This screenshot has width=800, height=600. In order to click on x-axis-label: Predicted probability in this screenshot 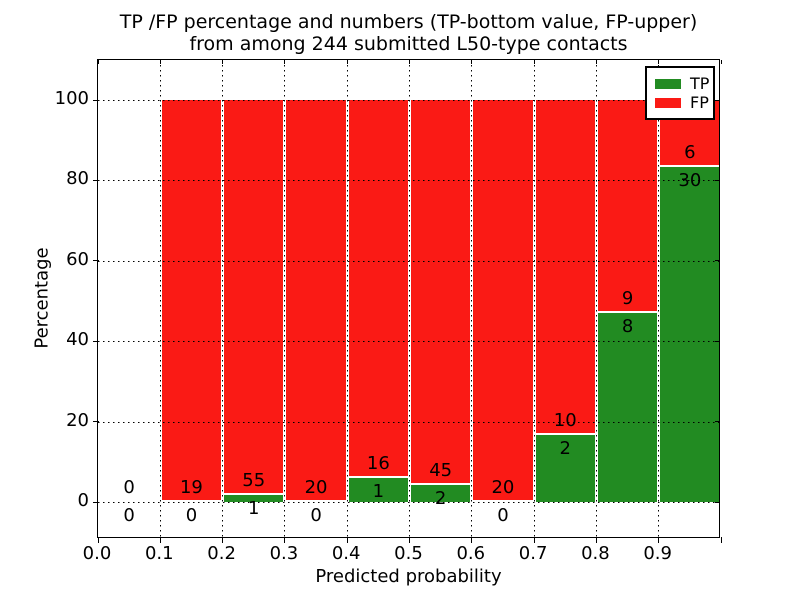, I will do `click(408, 576)`.